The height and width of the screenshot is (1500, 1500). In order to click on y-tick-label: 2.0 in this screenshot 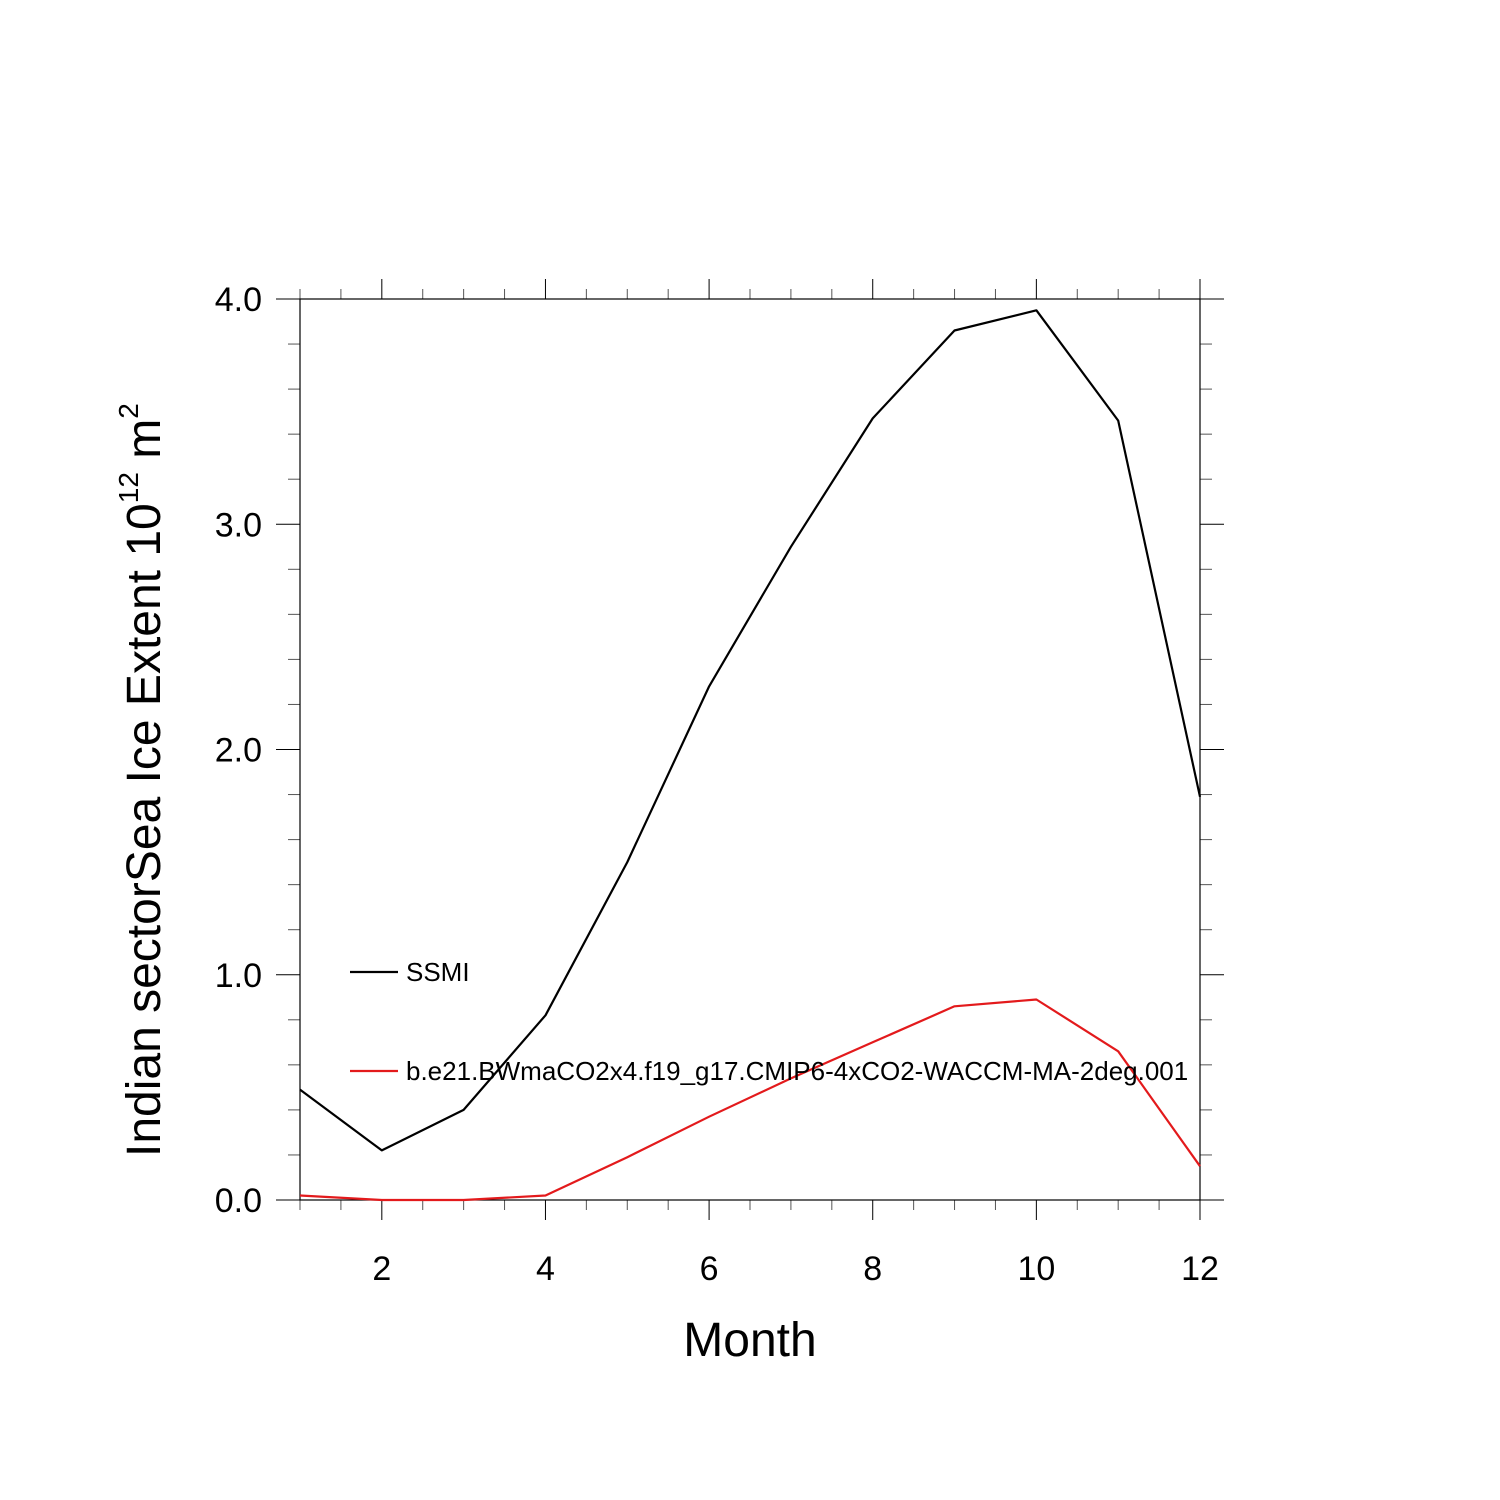, I will do `click(238, 751)`.